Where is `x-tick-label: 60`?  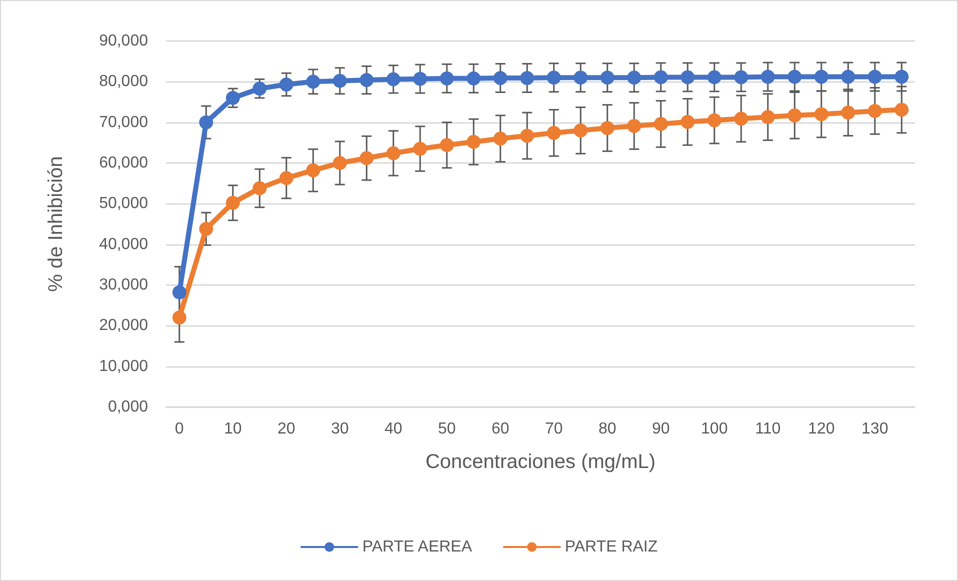
x-tick-label: 60 is located at coordinates (500, 429).